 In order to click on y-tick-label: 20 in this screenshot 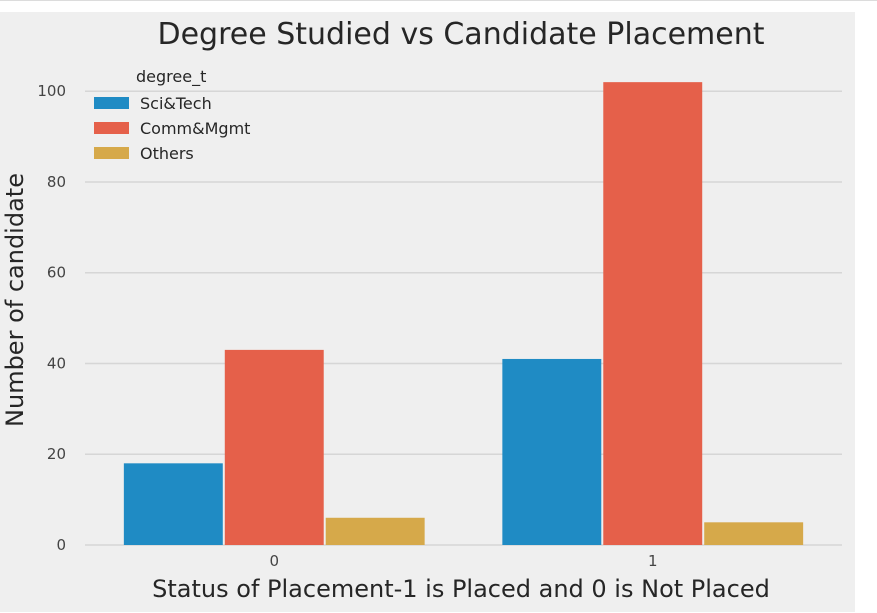, I will do `click(56, 454)`.